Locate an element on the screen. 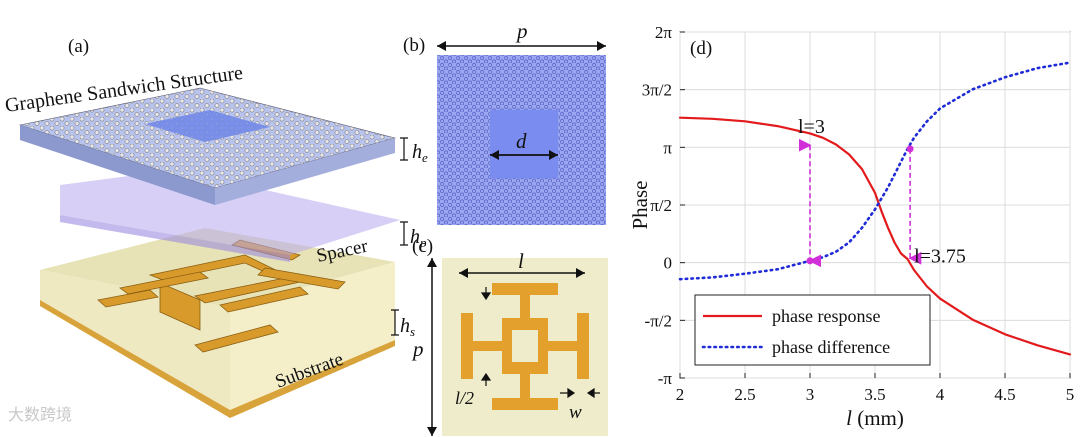 The image size is (1080, 437). panel-b: (b) p d is located at coordinates (504, 122).